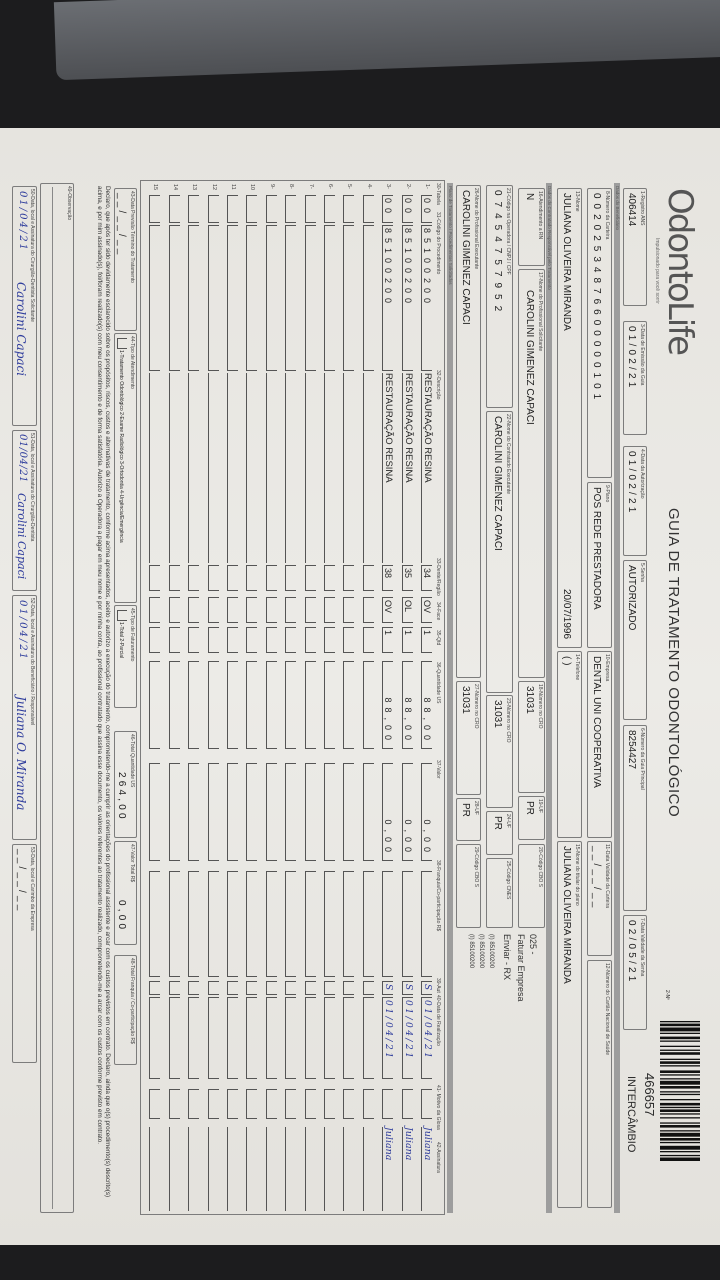 The height and width of the screenshot is (1280, 720). I want to click on cell-dente: 34, so click(426, 578).